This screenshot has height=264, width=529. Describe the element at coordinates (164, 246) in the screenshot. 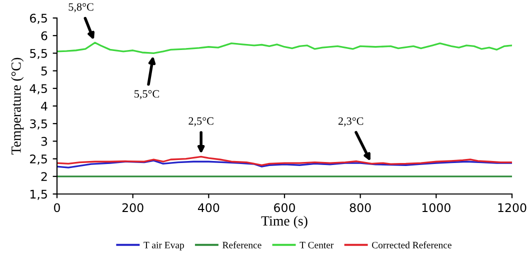

I see `legend-label: T air Evap` at that location.